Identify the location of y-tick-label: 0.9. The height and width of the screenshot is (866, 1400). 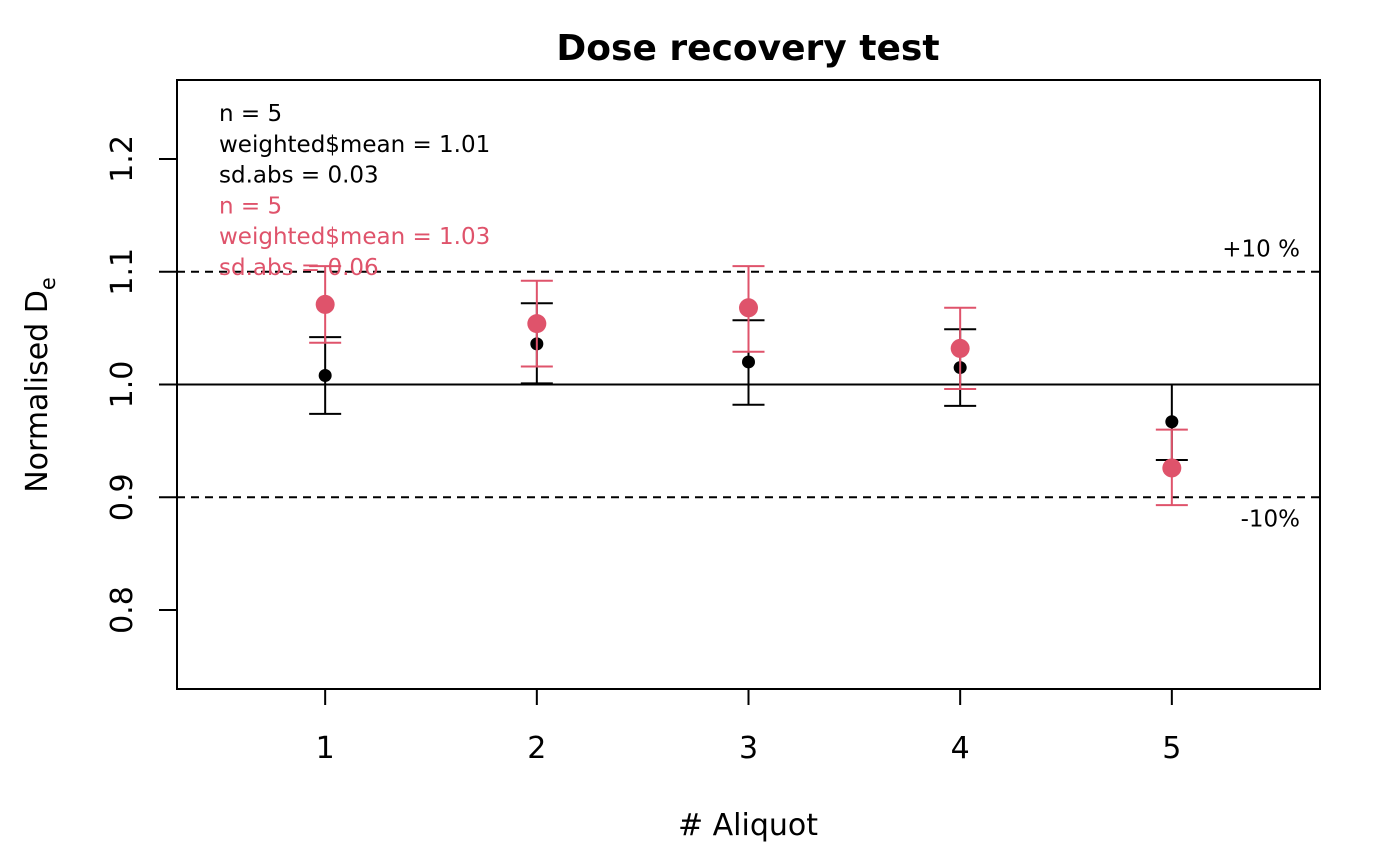
(122, 497).